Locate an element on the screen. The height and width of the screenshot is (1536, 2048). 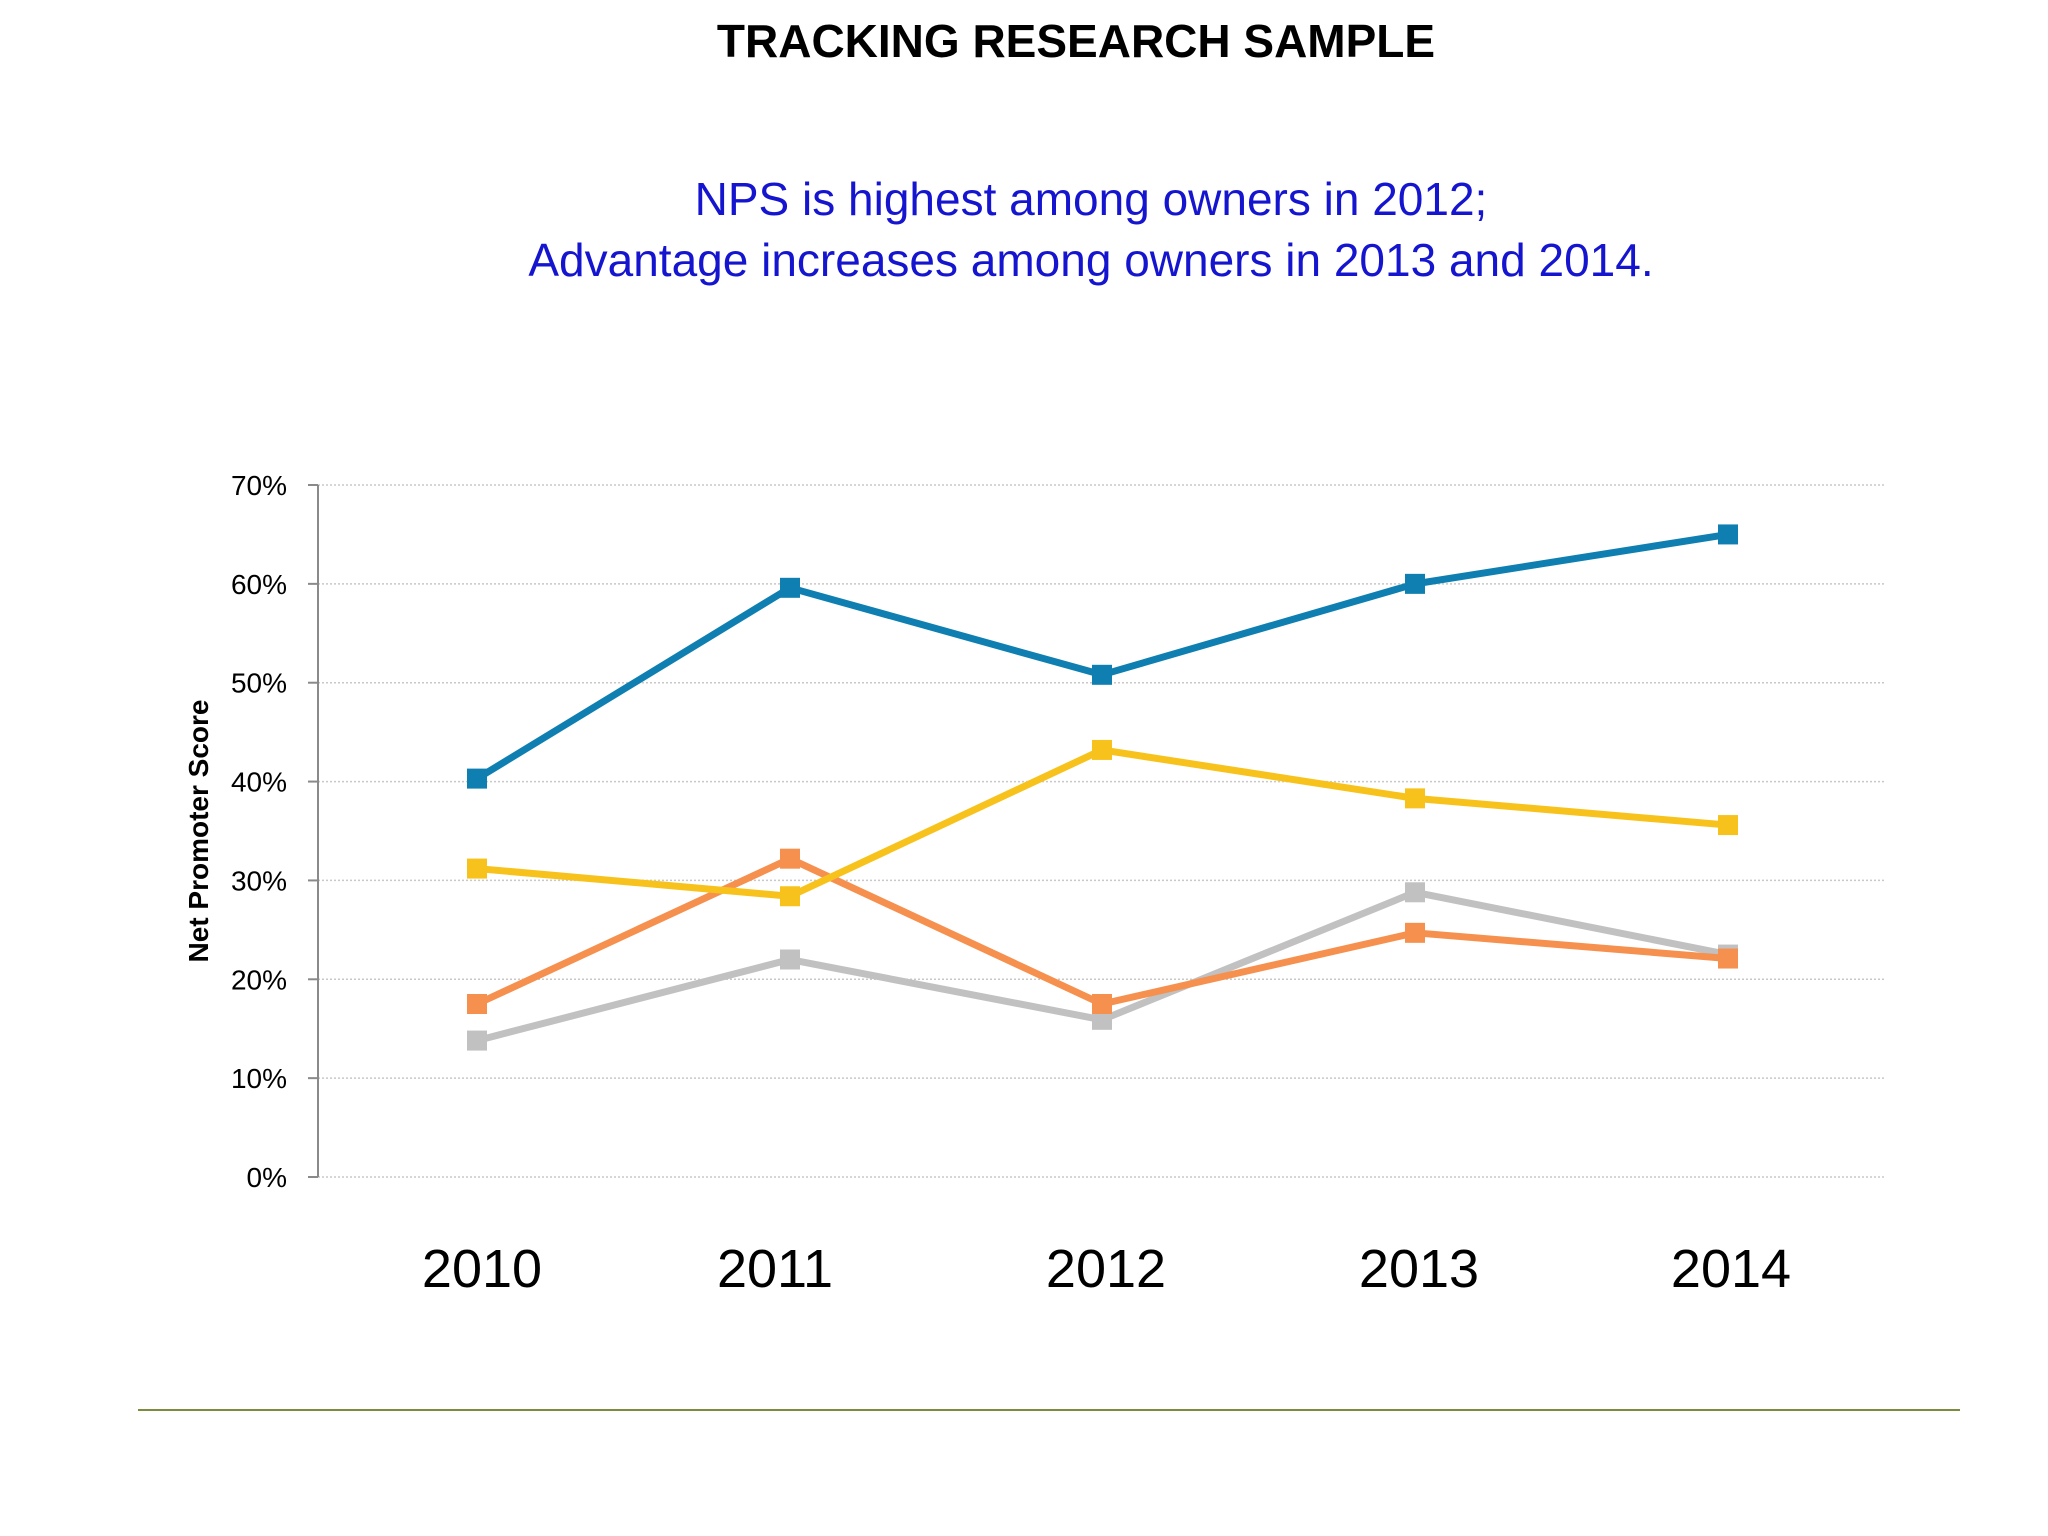
y-tick-label: 70% is located at coordinates (259, 485).